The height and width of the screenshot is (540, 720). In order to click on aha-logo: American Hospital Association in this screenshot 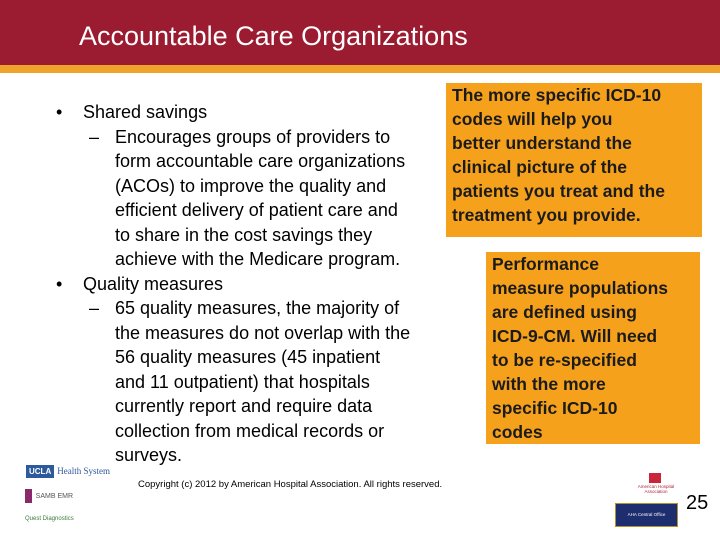, I will do `click(656, 486)`.